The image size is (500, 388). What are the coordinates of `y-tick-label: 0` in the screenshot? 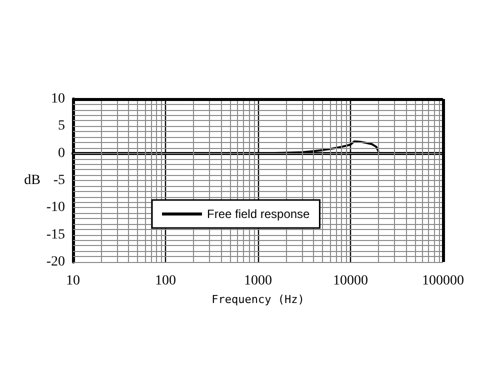 It's located at (61, 153).